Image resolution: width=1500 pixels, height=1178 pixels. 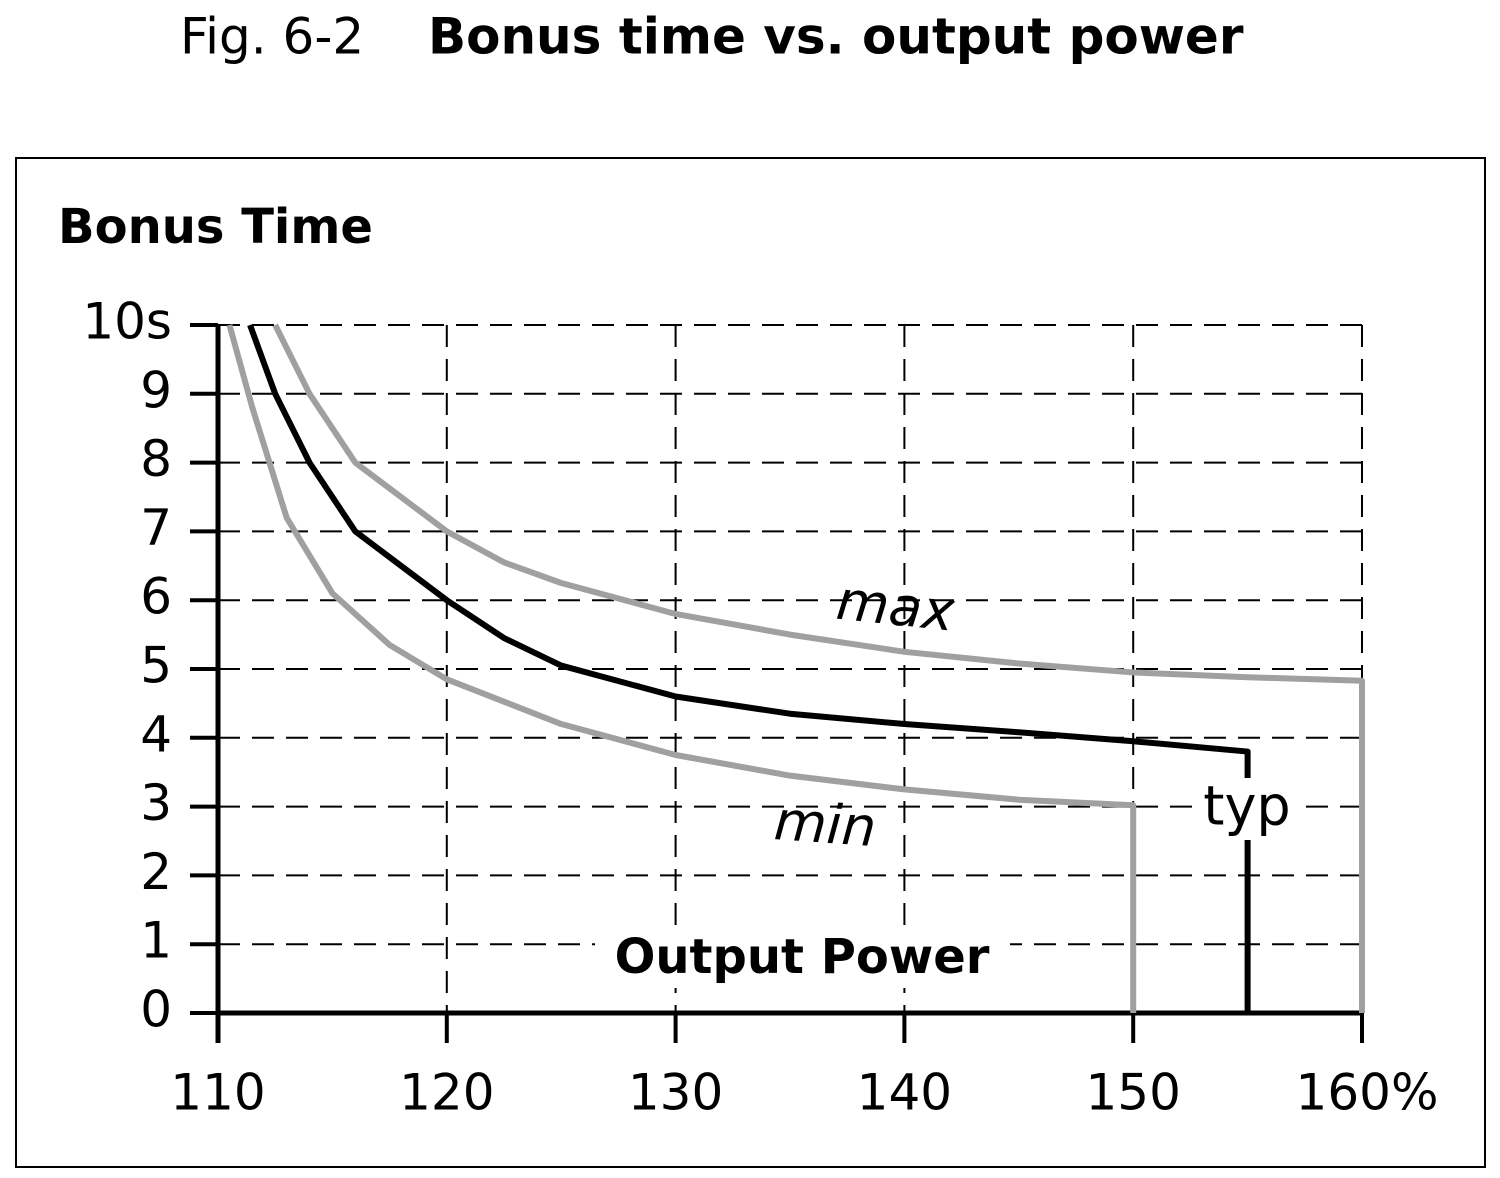 I want to click on y-tick-label: 1, so click(x=156, y=941).